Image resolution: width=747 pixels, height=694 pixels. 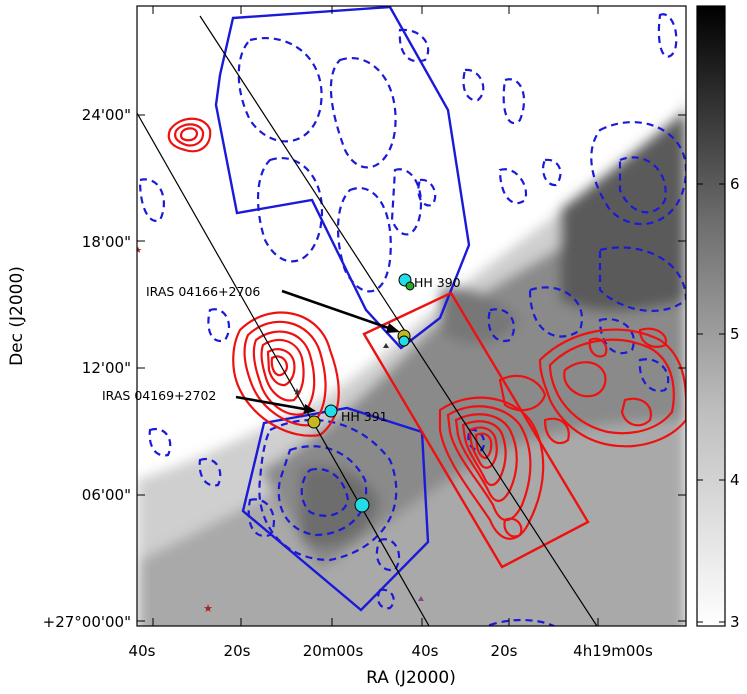 What do you see at coordinates (203, 291) in the screenshot?
I see `label-iras-04166: IRAS 04166+2706` at bounding box center [203, 291].